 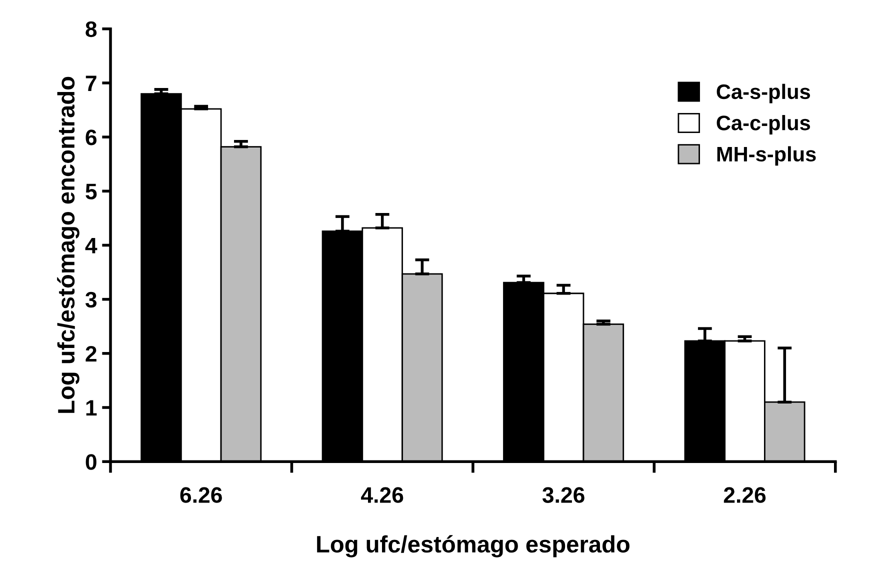 I want to click on x-tick-label: 2.26, so click(x=745, y=495).